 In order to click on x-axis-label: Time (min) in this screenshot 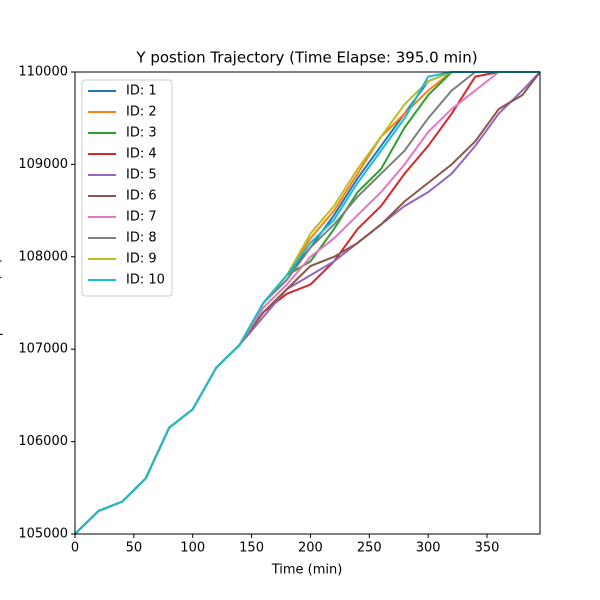, I will do `click(307, 570)`.